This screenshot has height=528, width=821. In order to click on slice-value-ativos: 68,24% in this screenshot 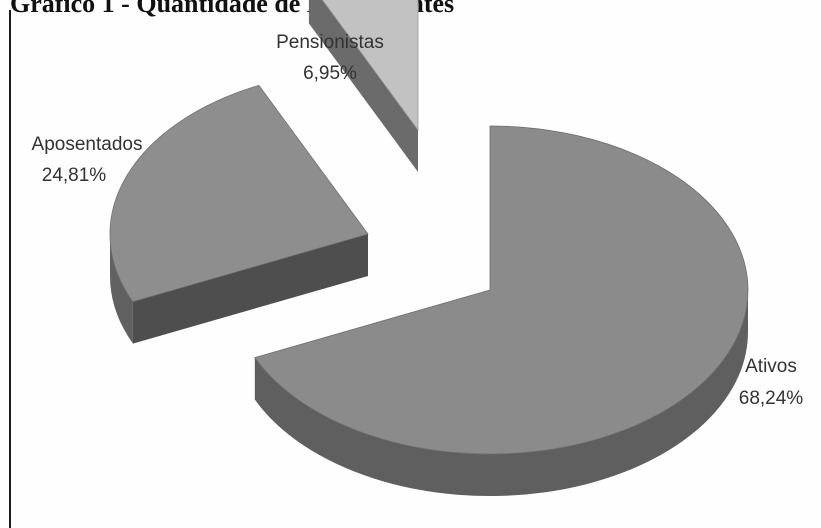, I will do `click(771, 398)`.